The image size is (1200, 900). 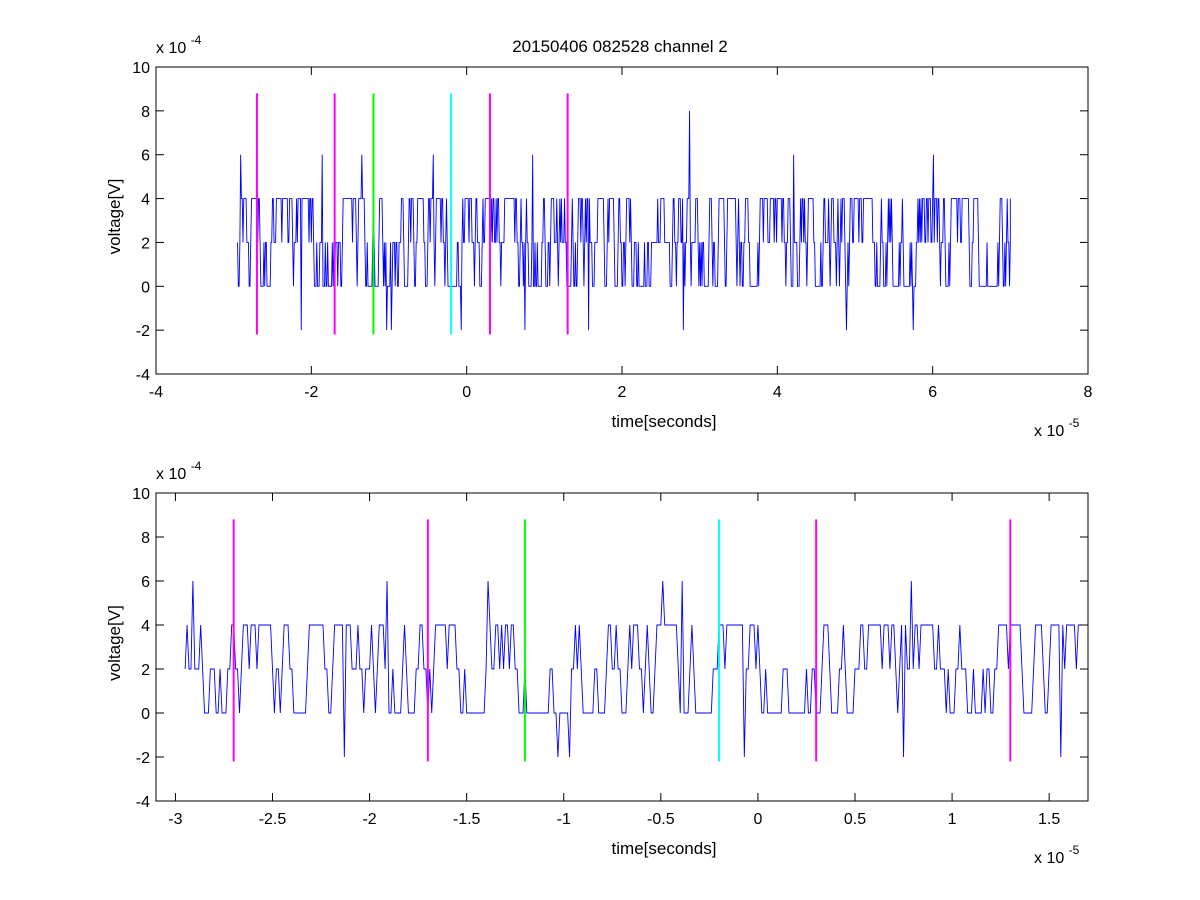 What do you see at coordinates (564, 819) in the screenshot?
I see `x-tick-label: -1` at bounding box center [564, 819].